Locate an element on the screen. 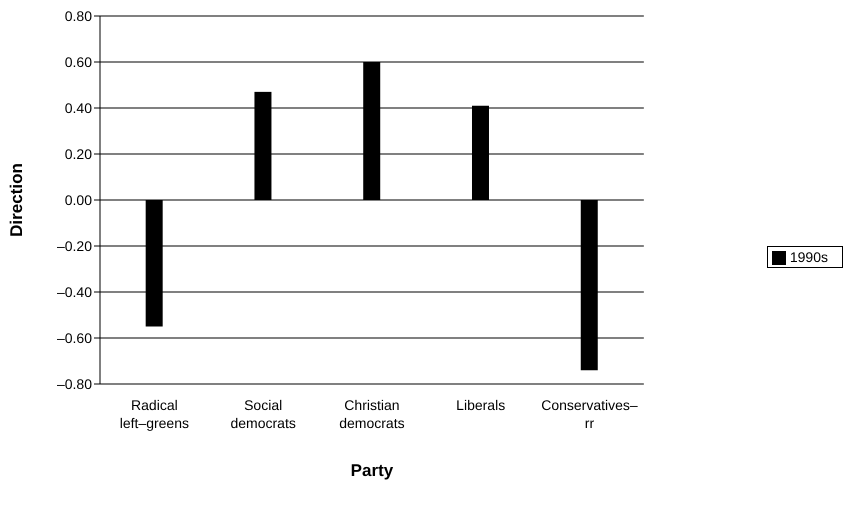 This screenshot has width=857, height=514. x-tick-label: Liberals is located at coordinates (481, 405).